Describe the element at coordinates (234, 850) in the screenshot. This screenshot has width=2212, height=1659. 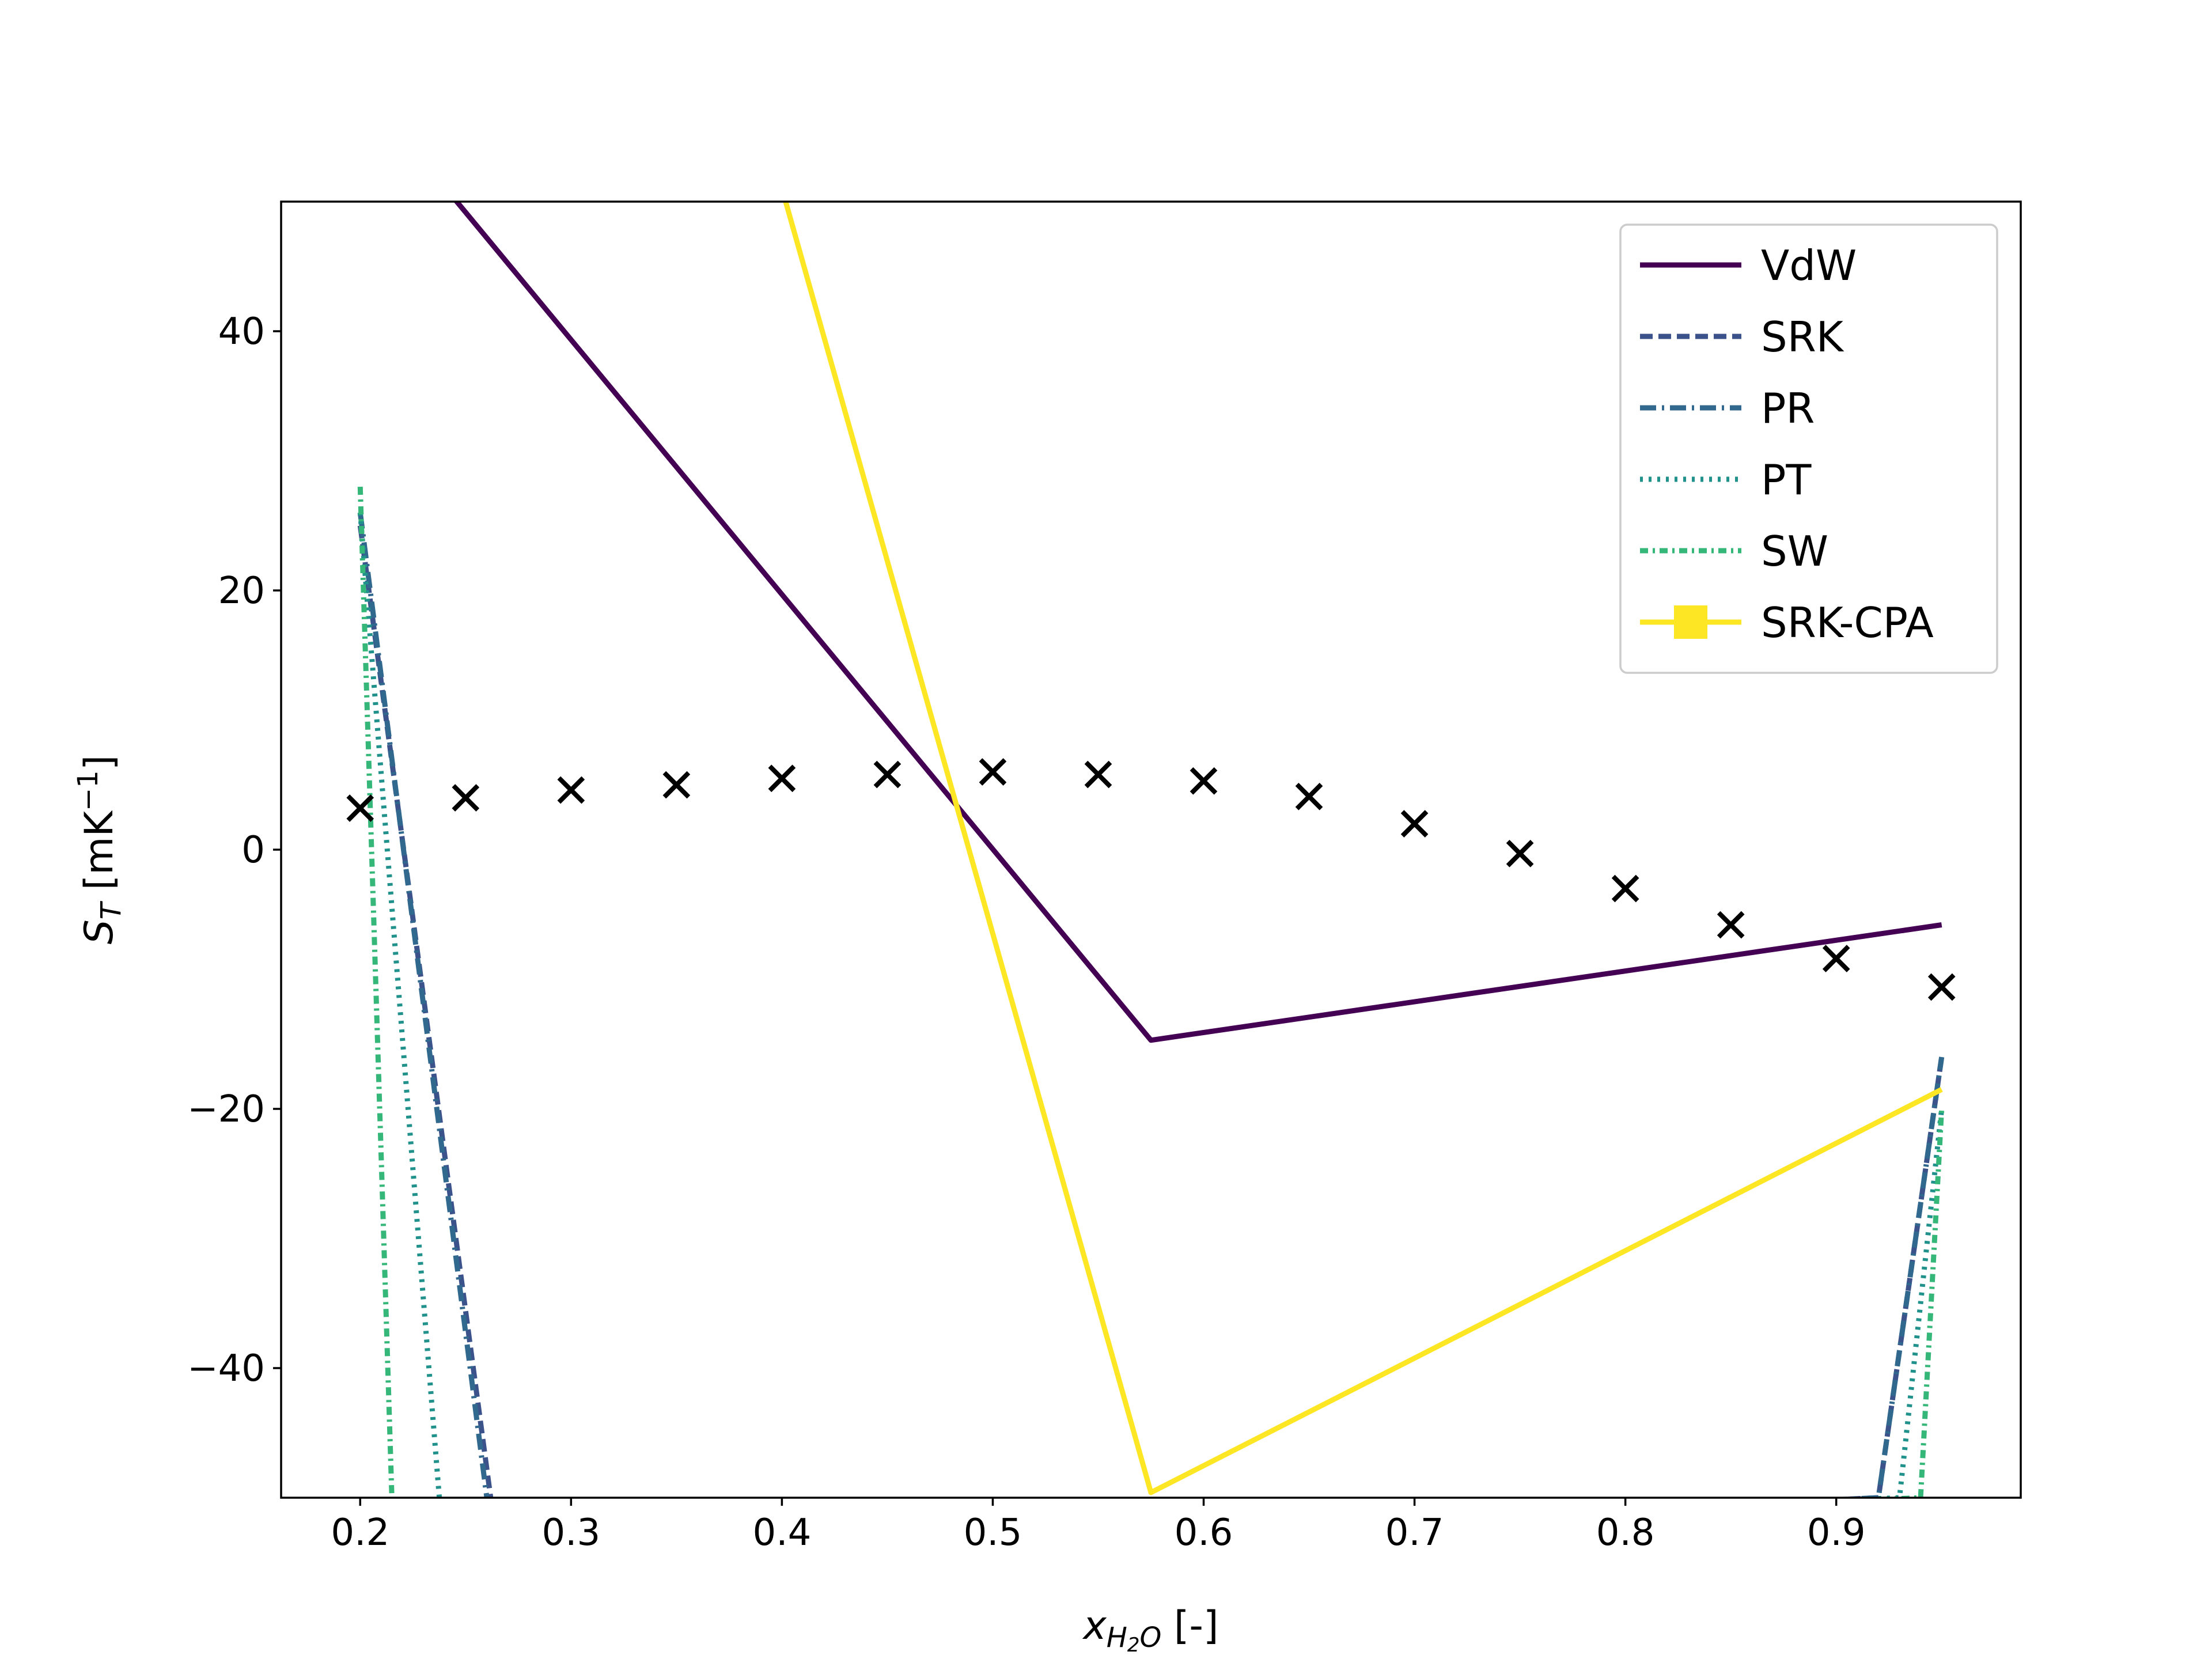
I see `y-axis: −40 −20 0 20 40` at that location.